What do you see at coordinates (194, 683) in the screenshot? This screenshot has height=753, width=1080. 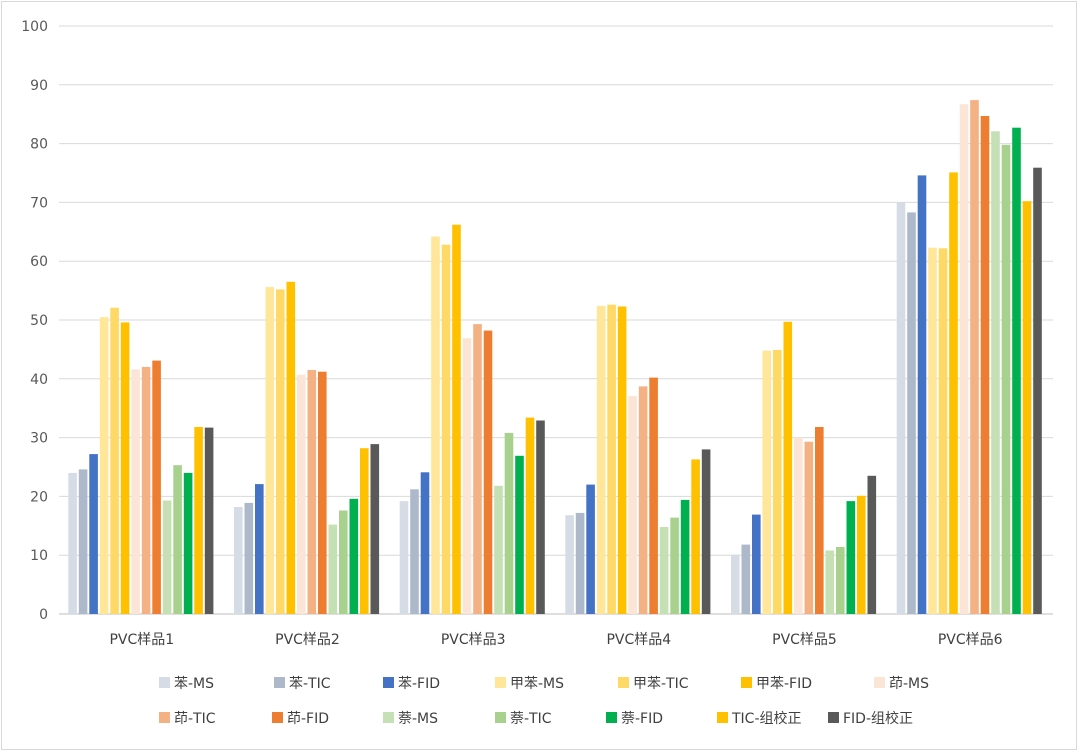 I see `legend-label: 苯-MS` at bounding box center [194, 683].